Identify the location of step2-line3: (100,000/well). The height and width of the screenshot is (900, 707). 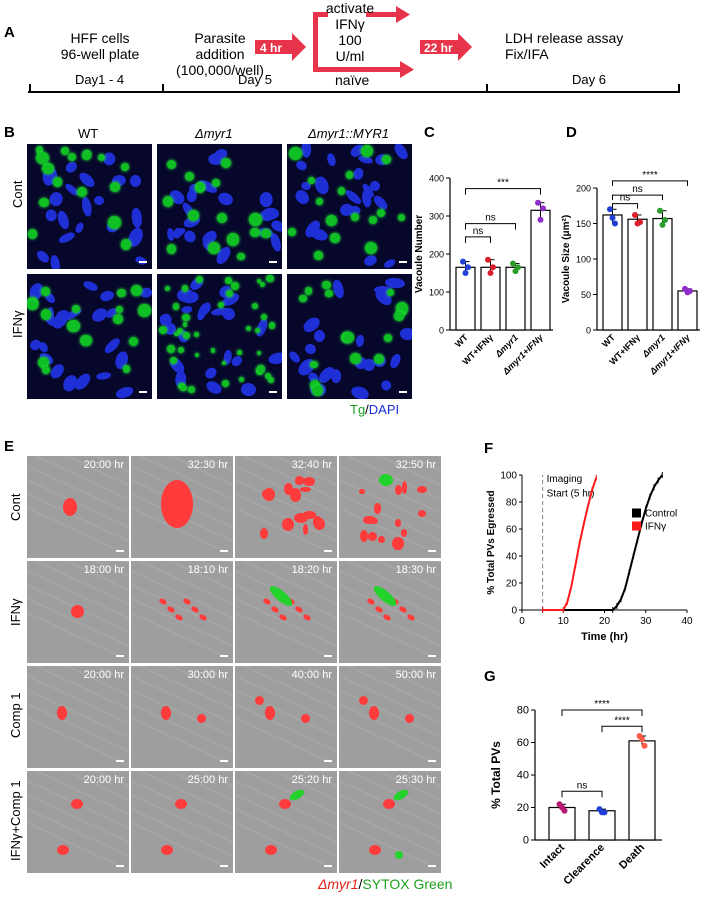
(220, 70).